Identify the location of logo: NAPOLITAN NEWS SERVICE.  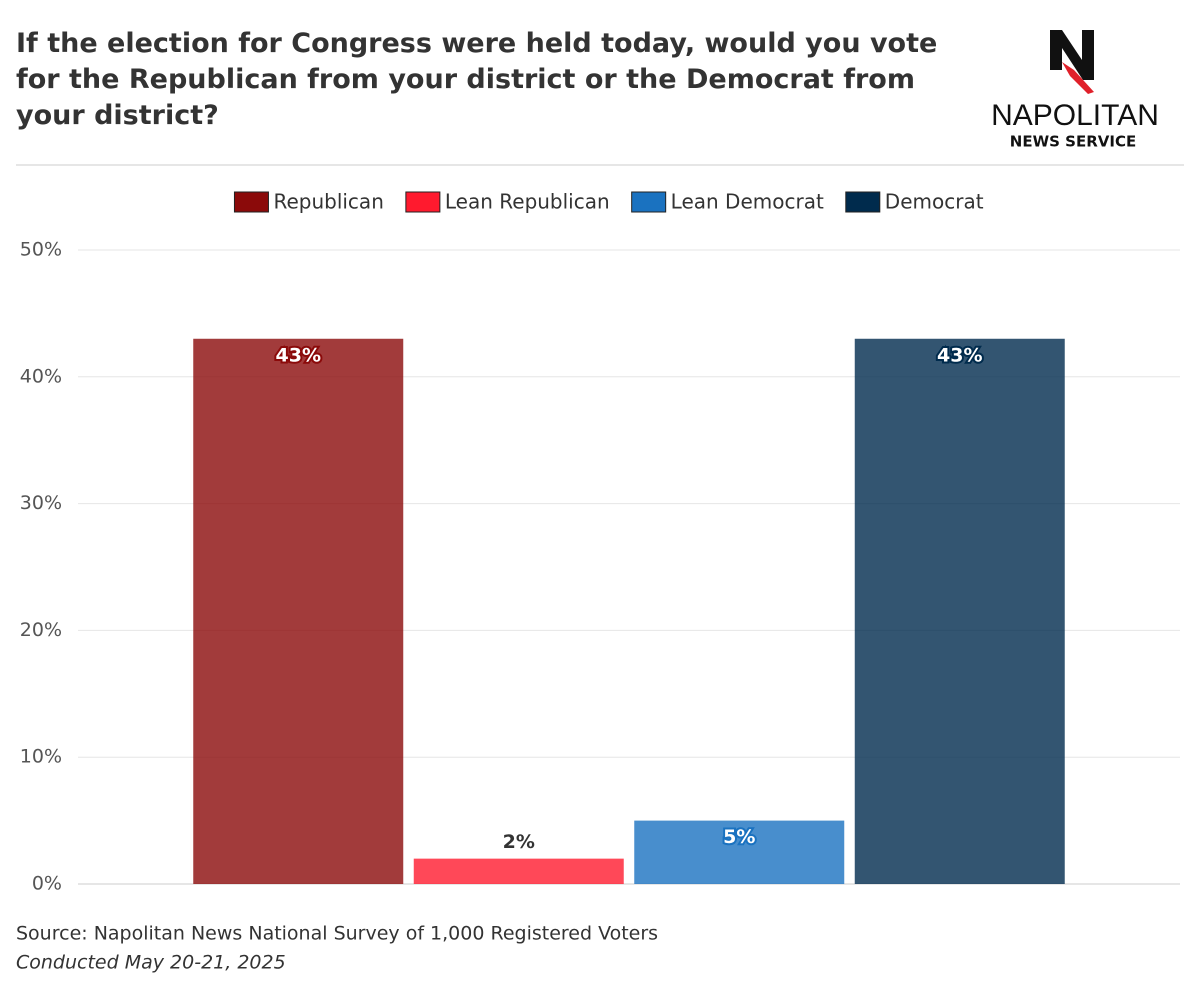
(1075, 90).